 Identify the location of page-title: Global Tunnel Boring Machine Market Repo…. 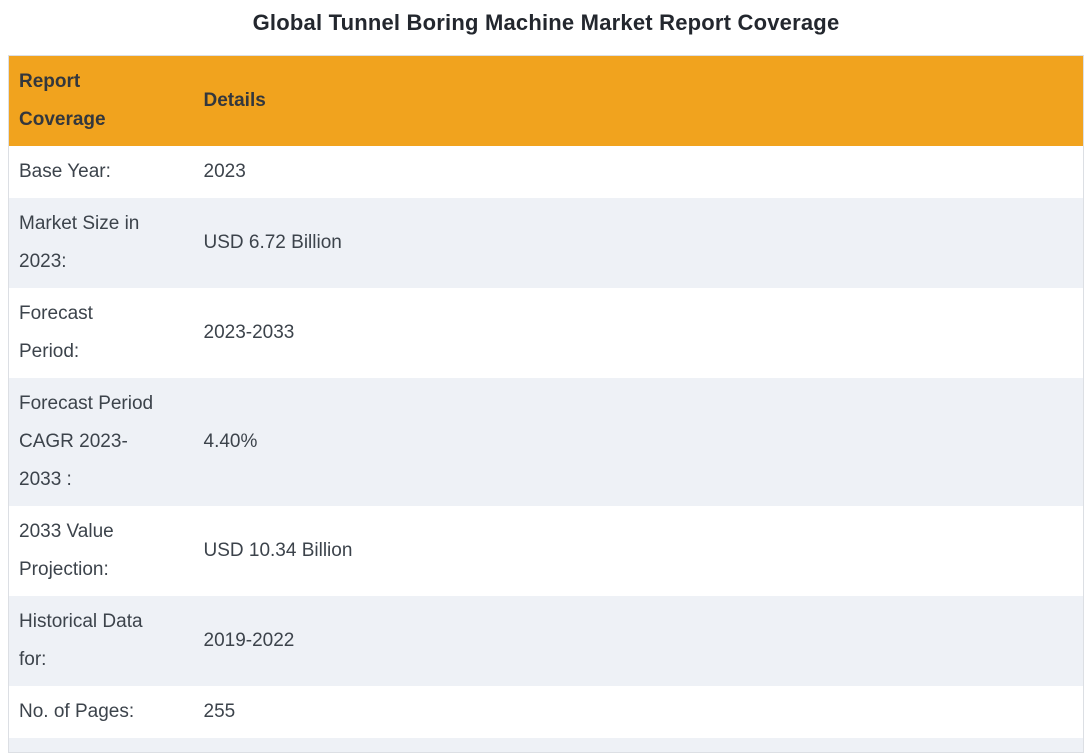
(546, 22).